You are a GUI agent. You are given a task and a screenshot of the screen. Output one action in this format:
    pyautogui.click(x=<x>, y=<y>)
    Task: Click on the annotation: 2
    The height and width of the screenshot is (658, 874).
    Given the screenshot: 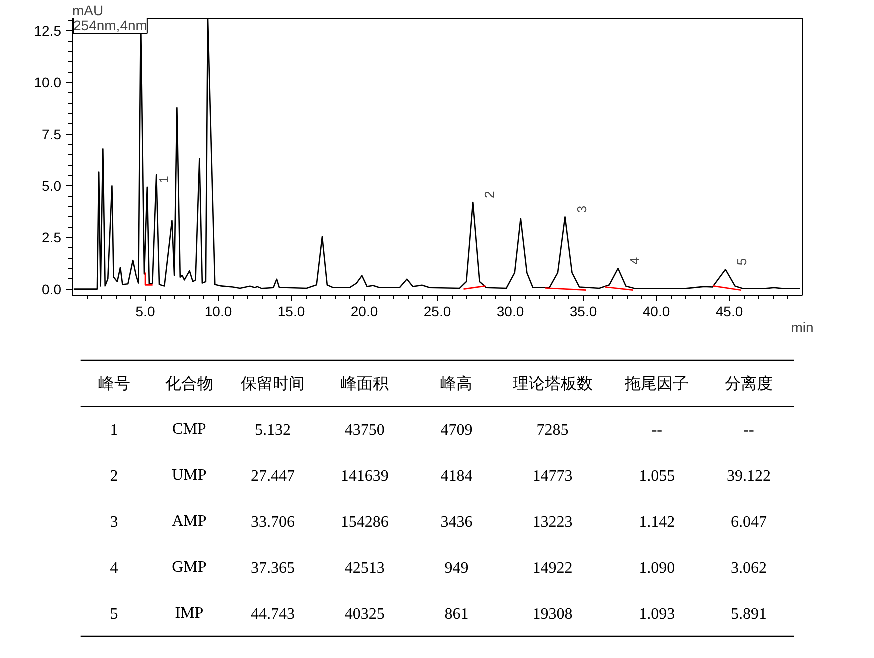 What is the action you would take?
    pyautogui.click(x=490, y=194)
    